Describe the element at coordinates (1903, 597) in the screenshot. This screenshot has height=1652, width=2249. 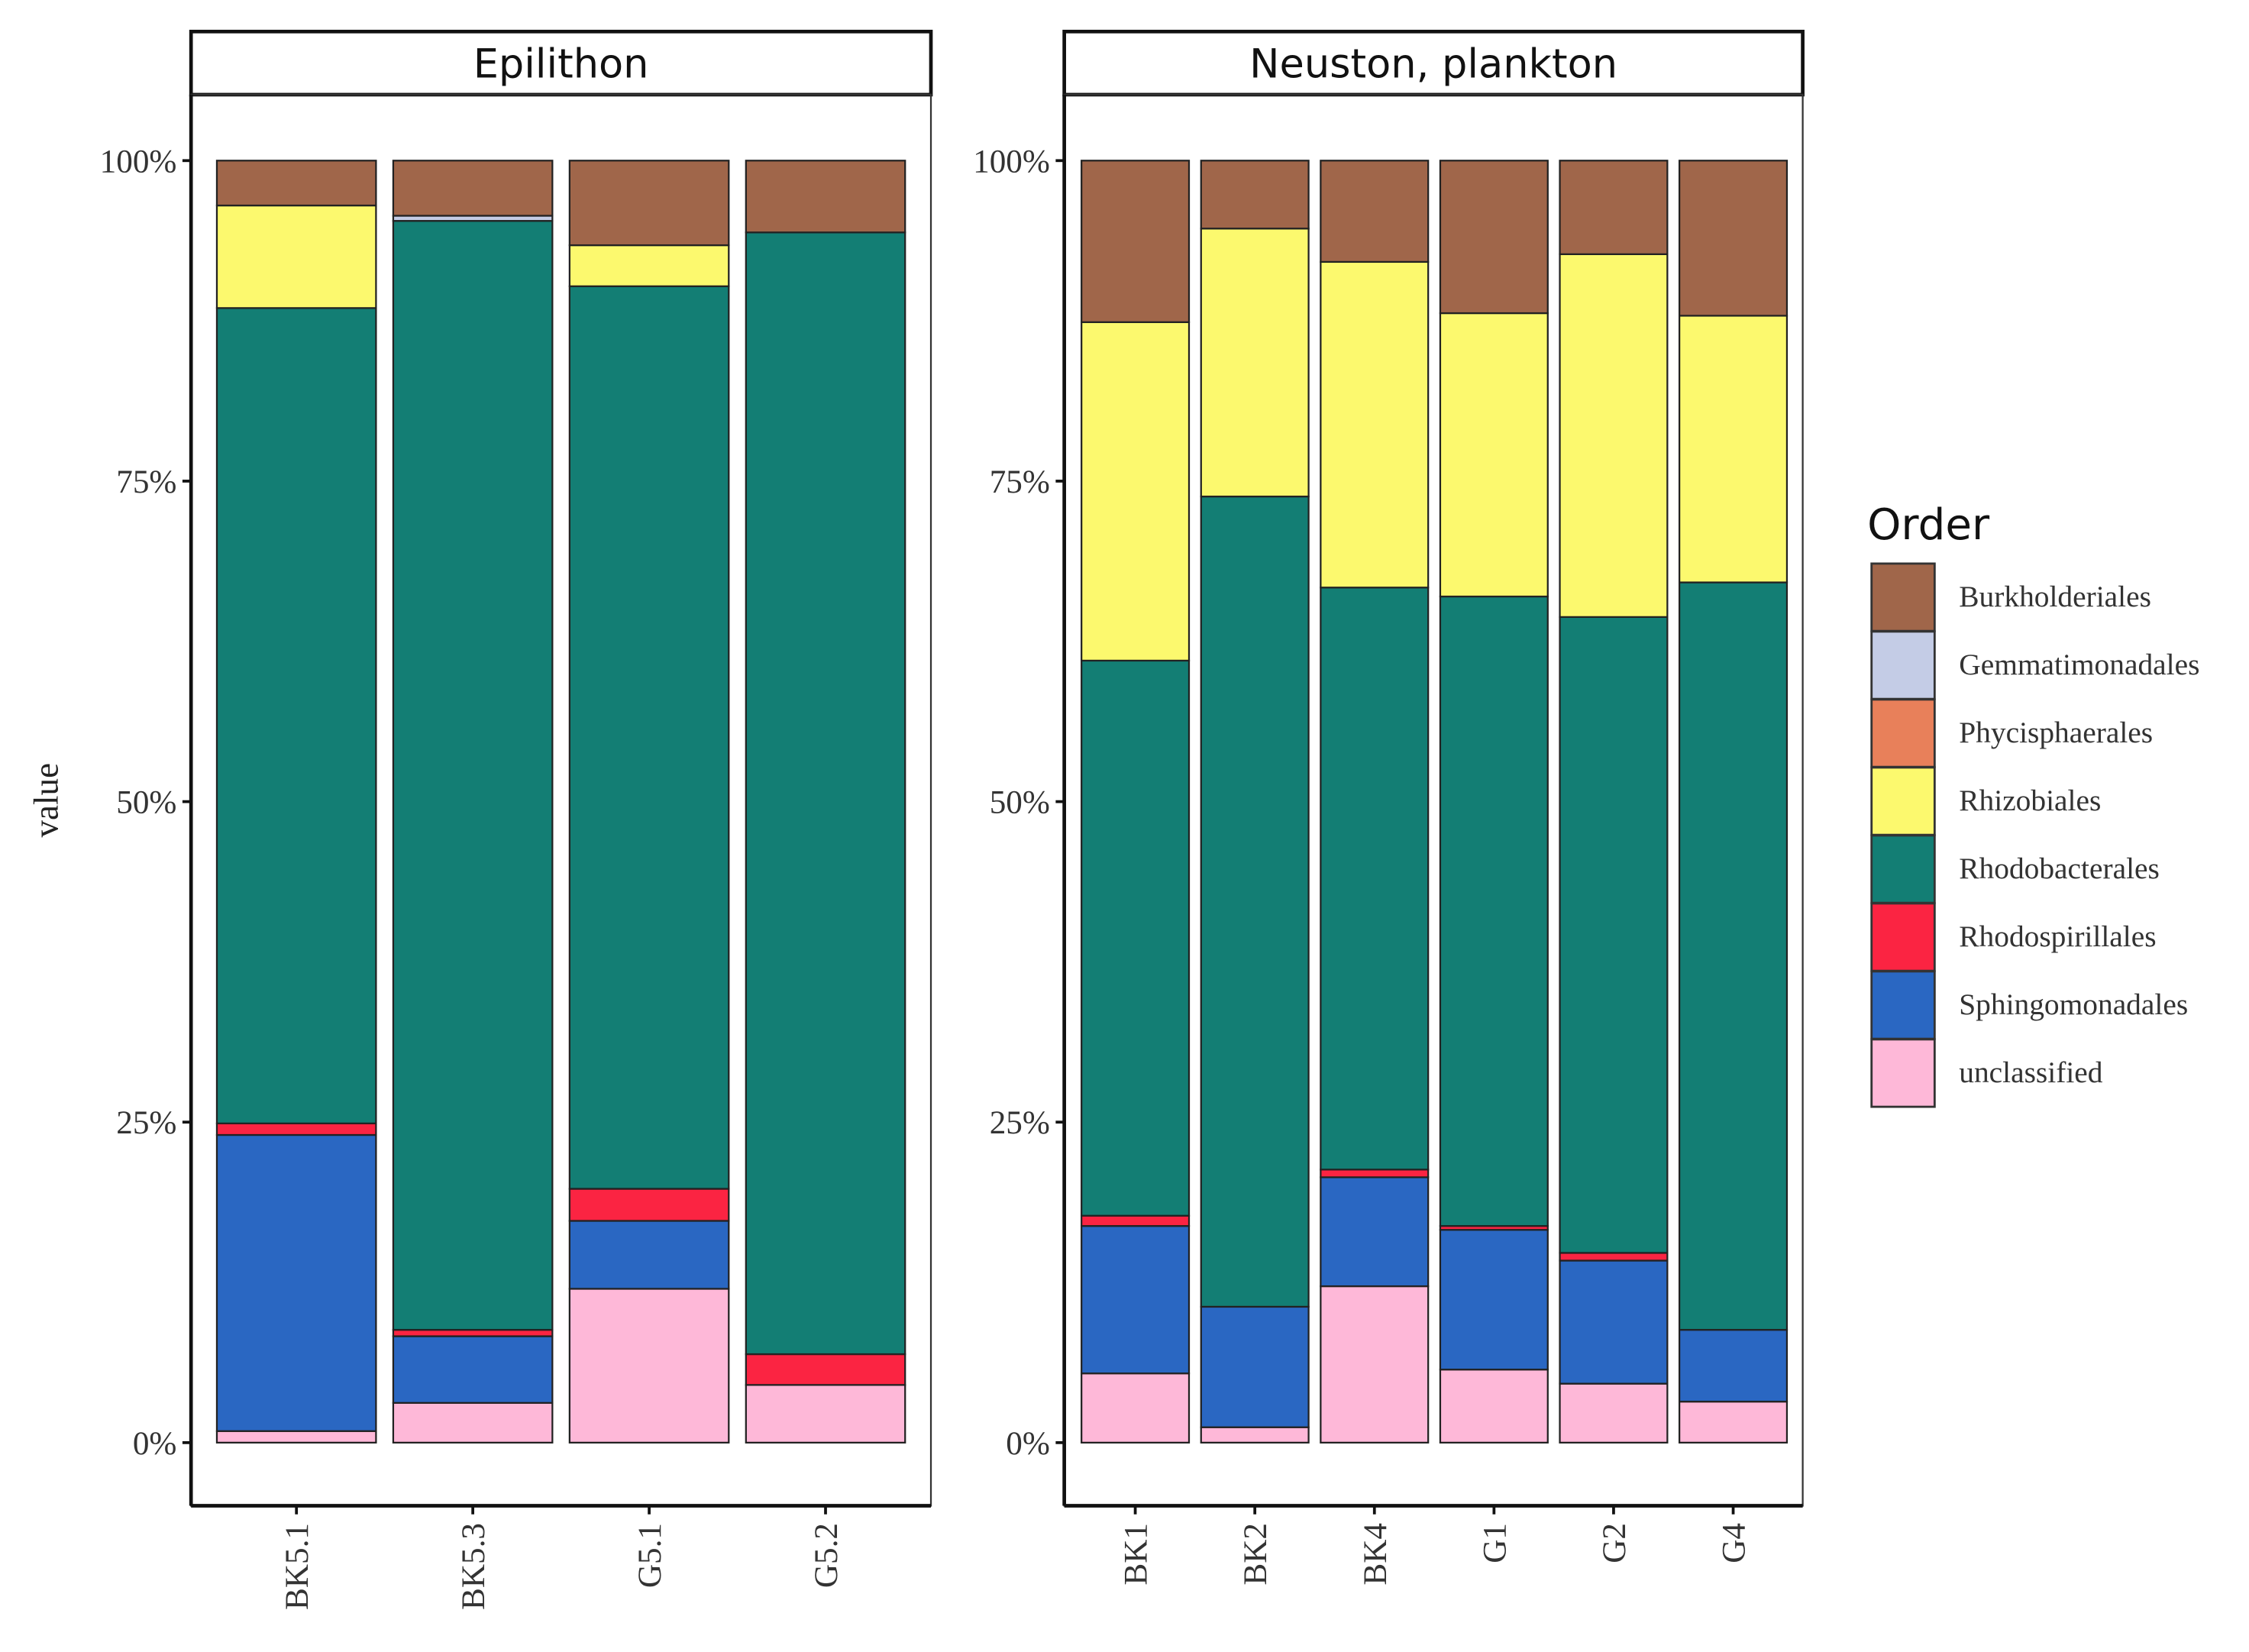
I see `legend-key-burkholderiales` at that location.